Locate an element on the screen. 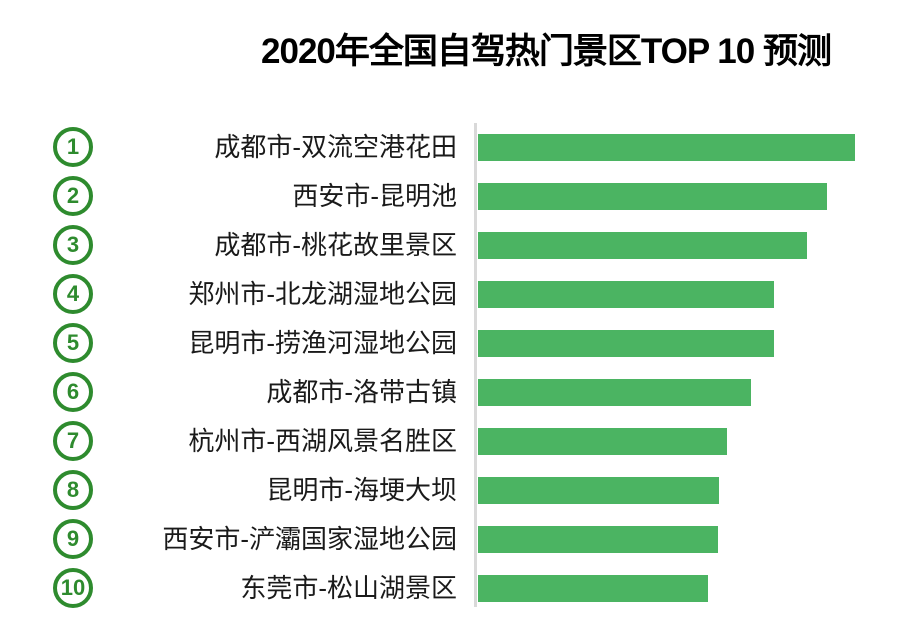 The width and height of the screenshot is (902, 619). chart-row: 9 西安市-浐灞国家湿地公园 is located at coordinates (451, 539).